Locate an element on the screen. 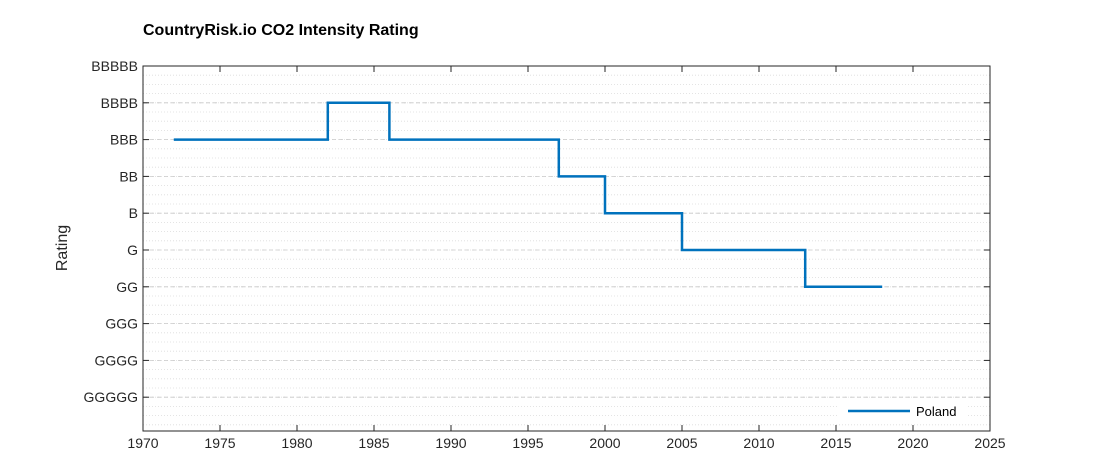 Image resolution: width=1094 pixels, height=469 pixels. x-tick-label: 1990 is located at coordinates (450, 443).